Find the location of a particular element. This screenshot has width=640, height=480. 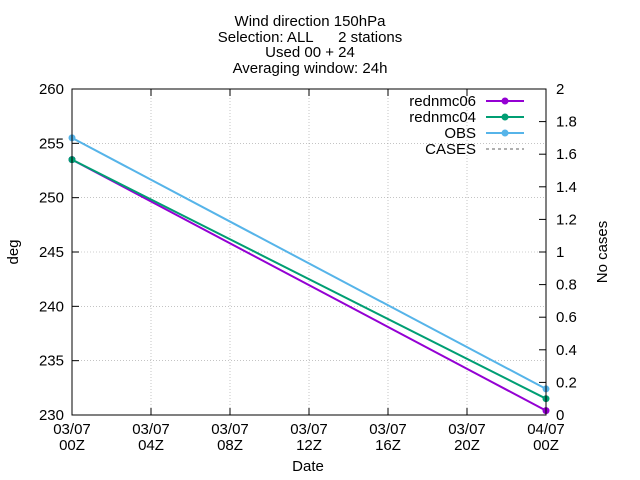

y2-tick-label: 1.4 is located at coordinates (566, 187).